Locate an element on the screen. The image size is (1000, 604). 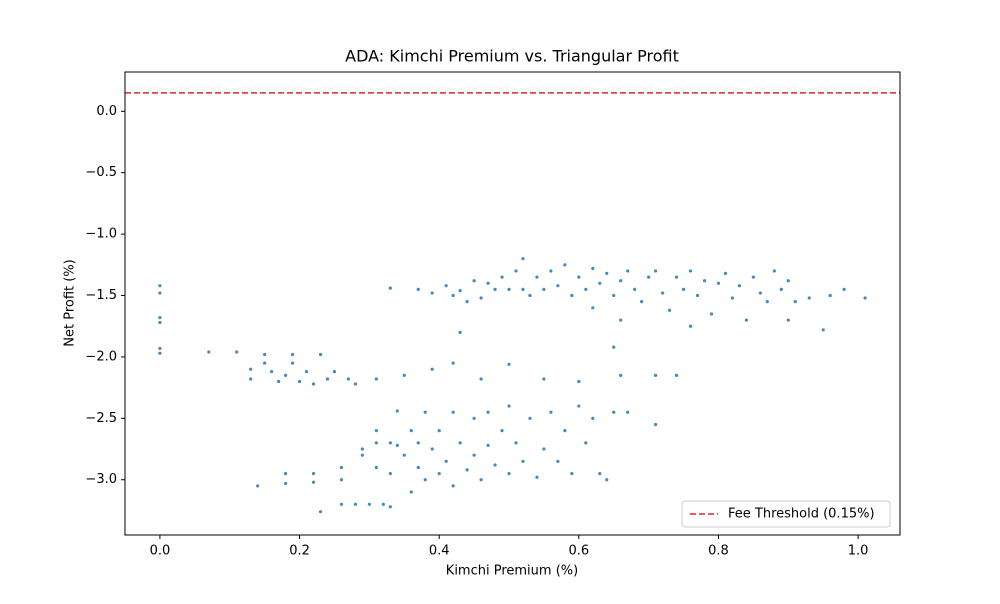
y-tick-label: 0.0 is located at coordinates (106, 111).